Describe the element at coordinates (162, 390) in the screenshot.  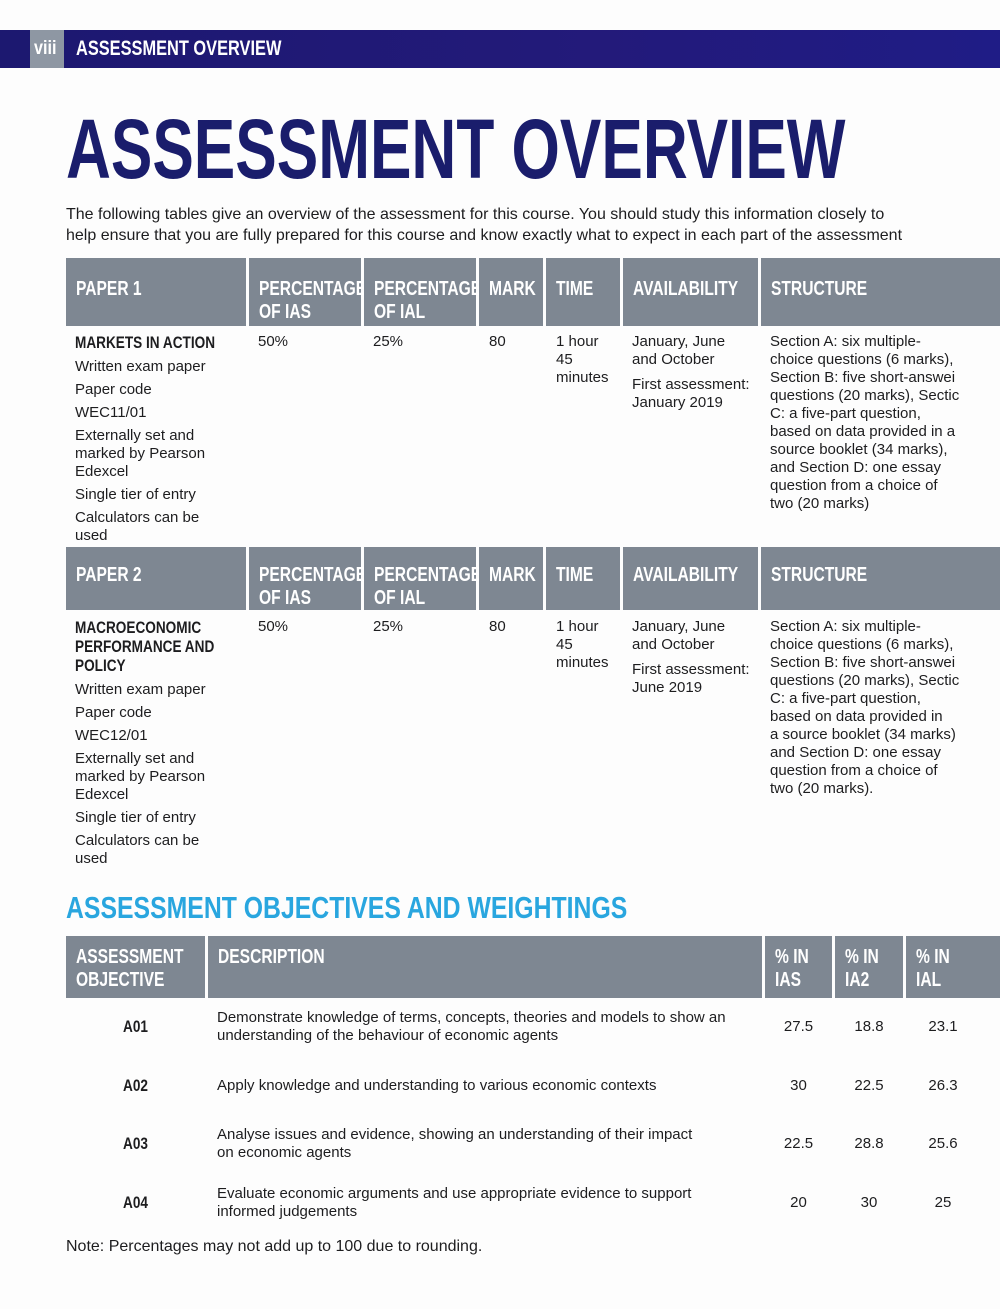
I see `paper-detail: Paper code` at that location.